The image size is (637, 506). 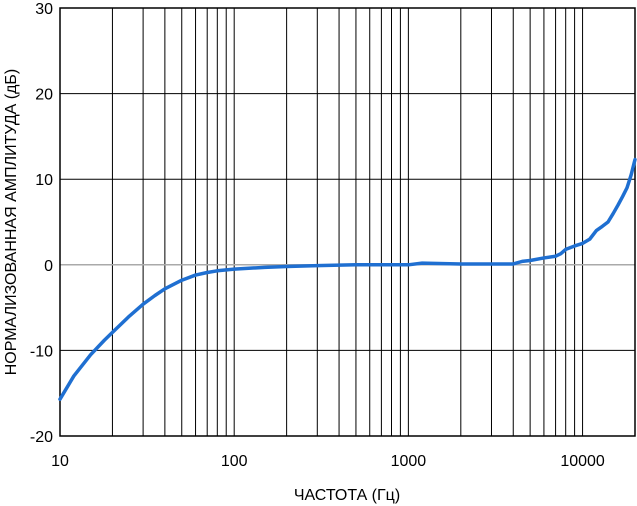 What do you see at coordinates (44, 95) in the screenshot?
I see `y-tick-label: 20` at bounding box center [44, 95].